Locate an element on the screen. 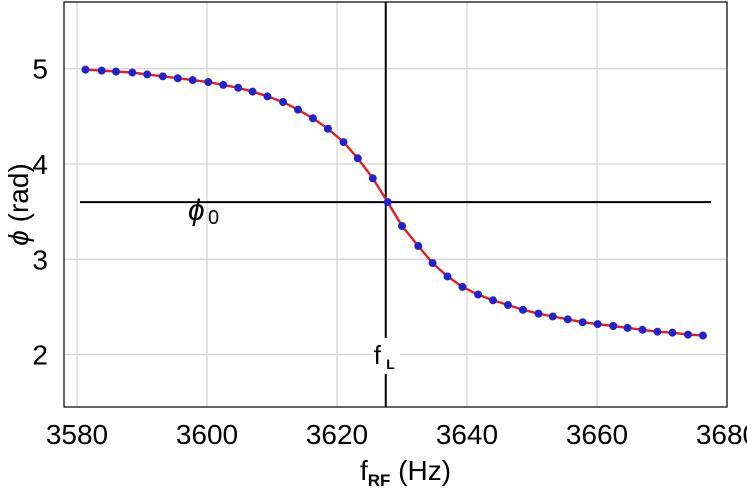 The width and height of the screenshot is (747, 493). x-axis-title-unit: (Hz) is located at coordinates (420, 470).